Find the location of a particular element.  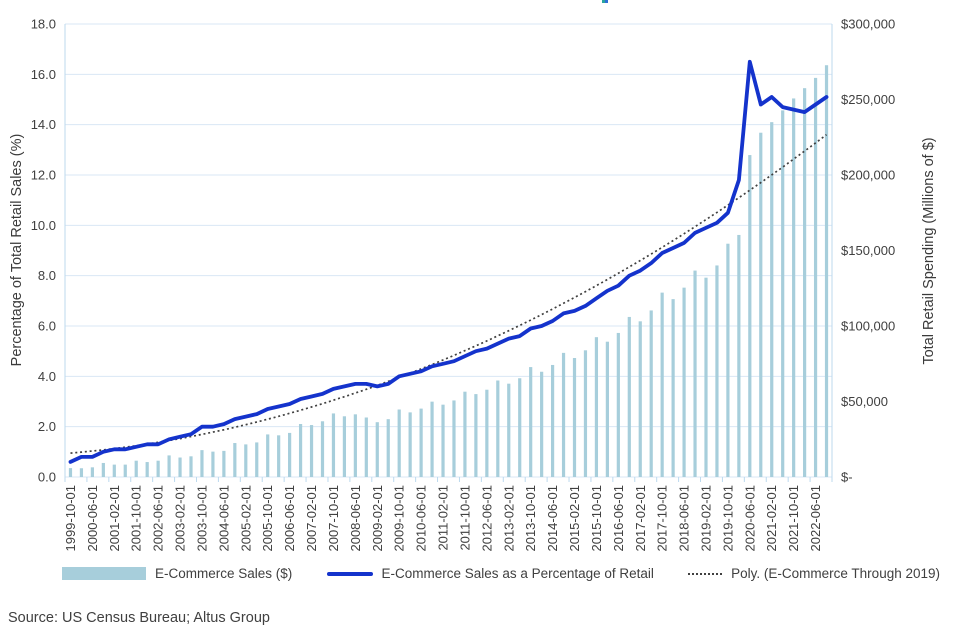

legend-item-poly-trendline: Poly. (E-Commerce Through 2019) is located at coordinates (814, 573).